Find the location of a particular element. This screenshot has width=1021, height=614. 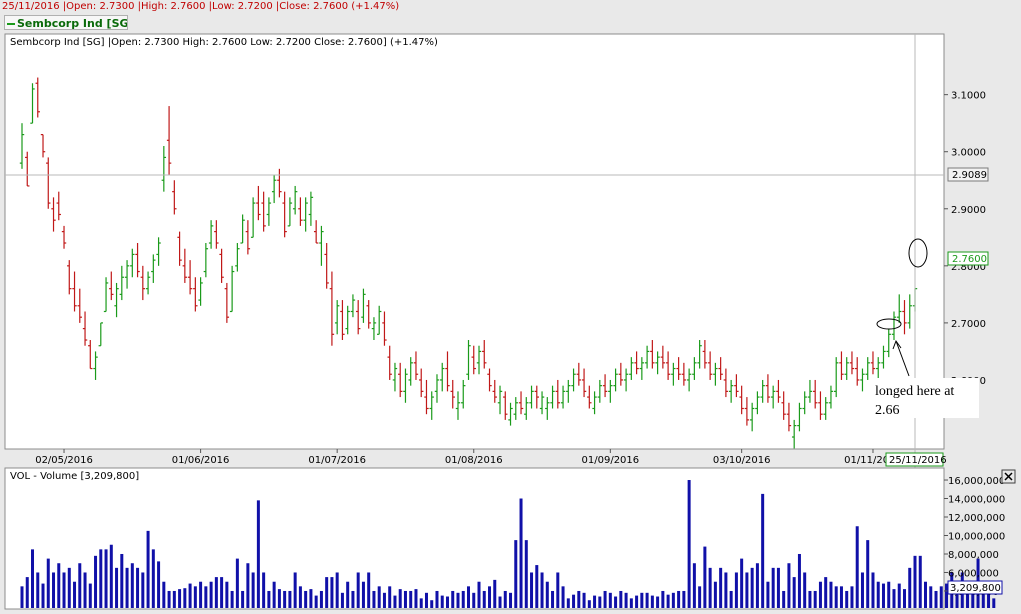

legend-chip: Sembcorp Ind [SG] is located at coordinates (66, 22).